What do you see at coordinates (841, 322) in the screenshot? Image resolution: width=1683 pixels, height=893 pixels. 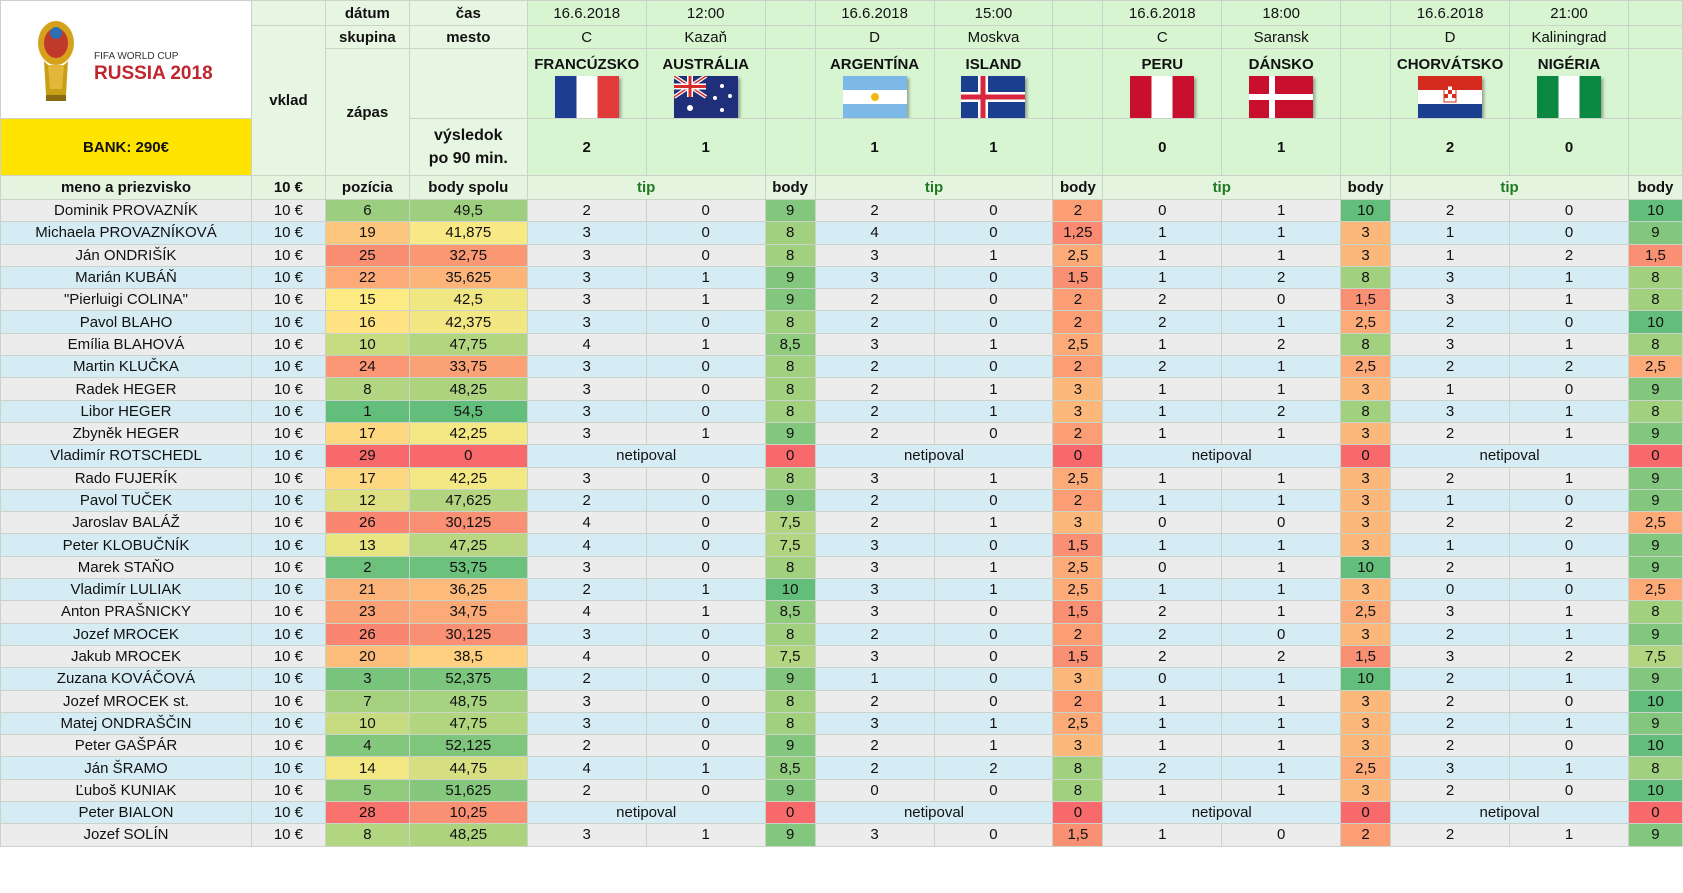 I see `player-row: Pavol BLAHO 10 €16 42,375 3 0 8 2 0 2 2 1 2,5 2 0 10` at bounding box center [841, 322].